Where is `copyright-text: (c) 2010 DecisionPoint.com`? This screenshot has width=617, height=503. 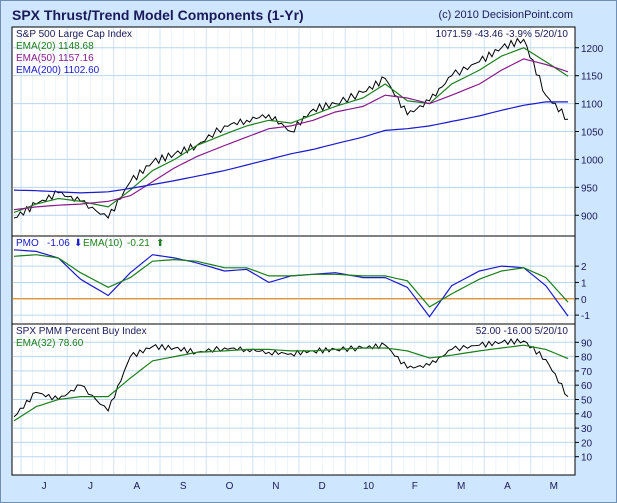
copyright-text: (c) 2010 DecisionPoint.com is located at coordinates (505, 15).